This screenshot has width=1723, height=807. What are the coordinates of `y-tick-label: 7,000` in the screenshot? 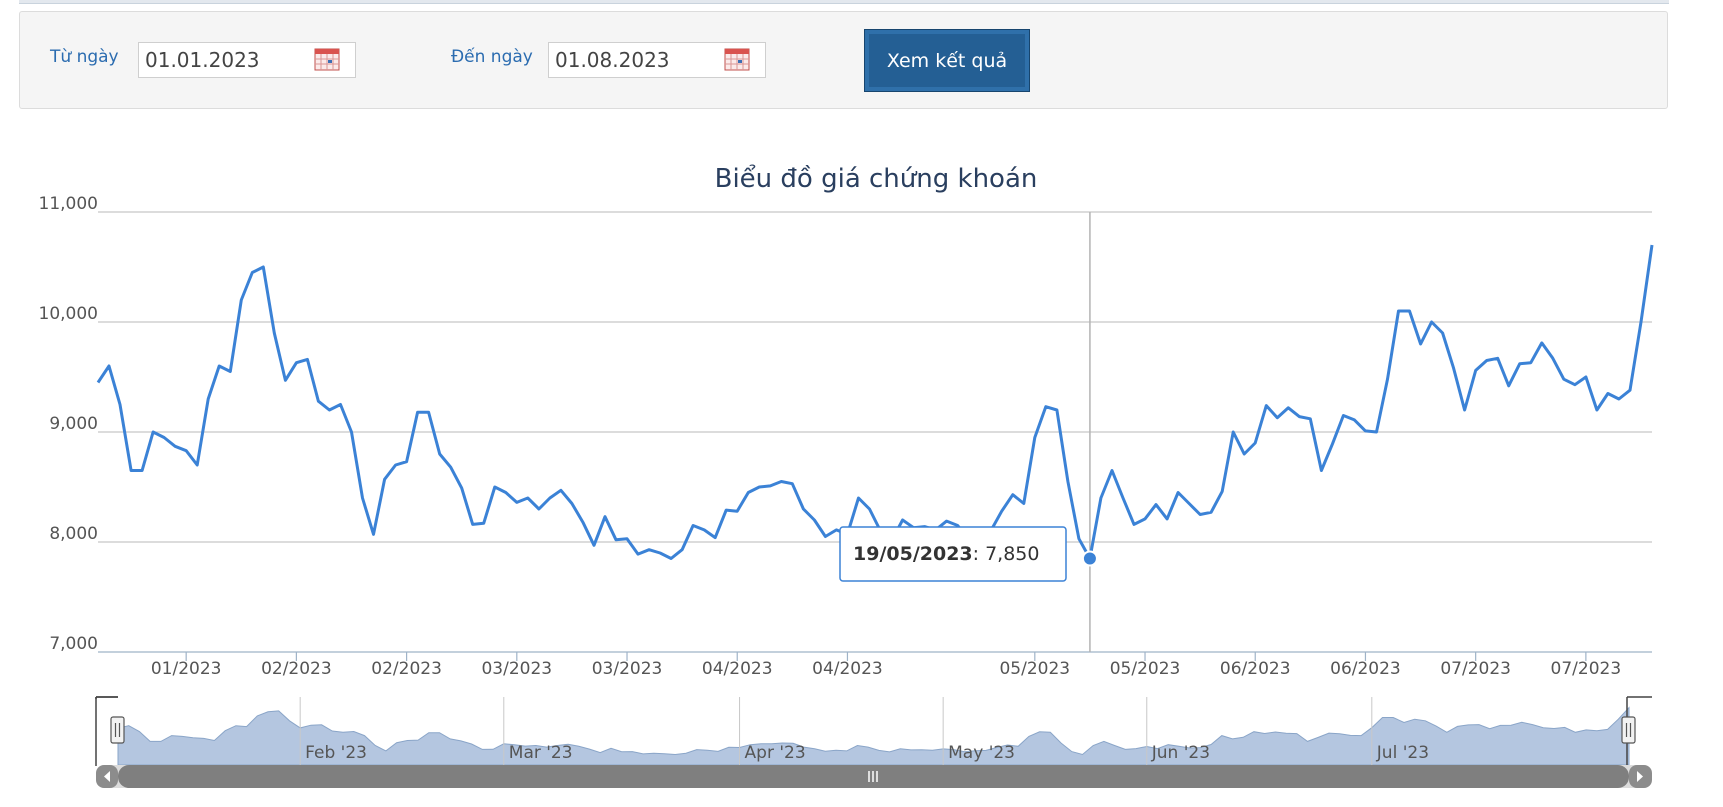 It's located at (73, 644).